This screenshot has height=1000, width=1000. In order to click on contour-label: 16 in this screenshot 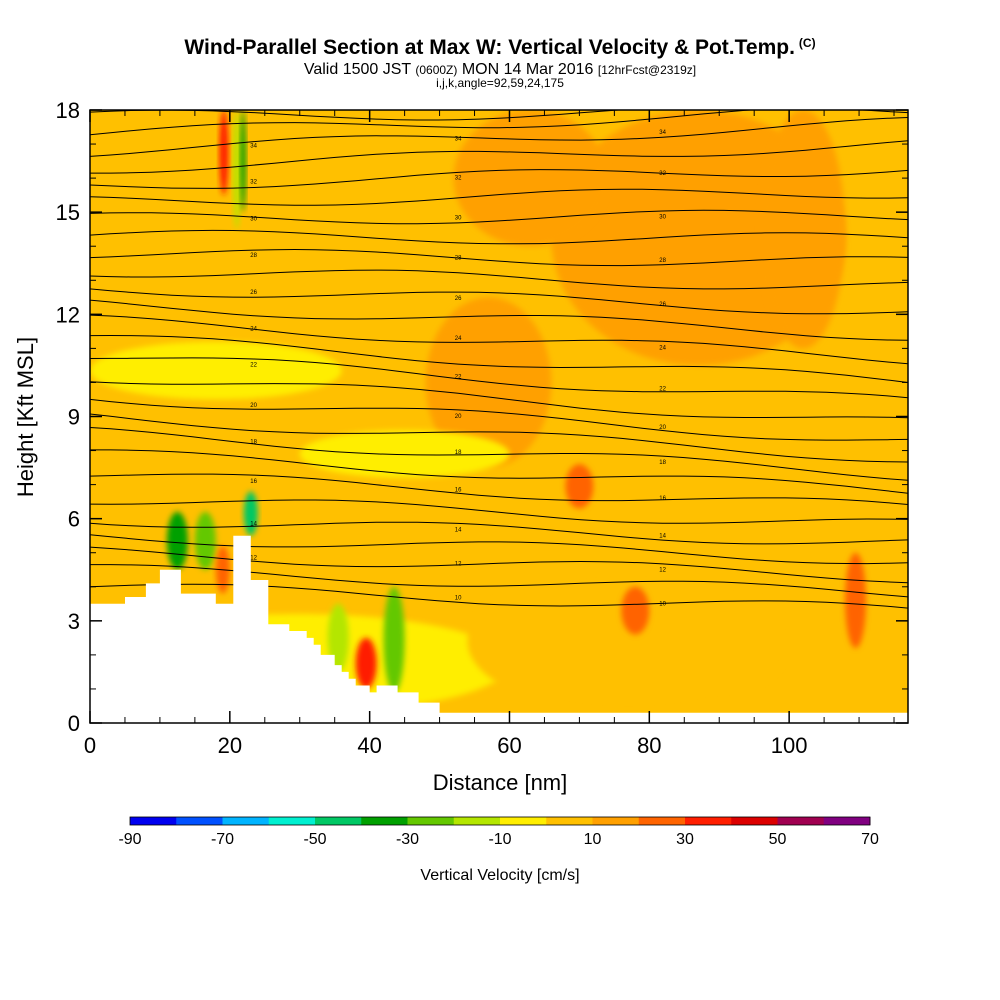, I will do `click(458, 491)`.